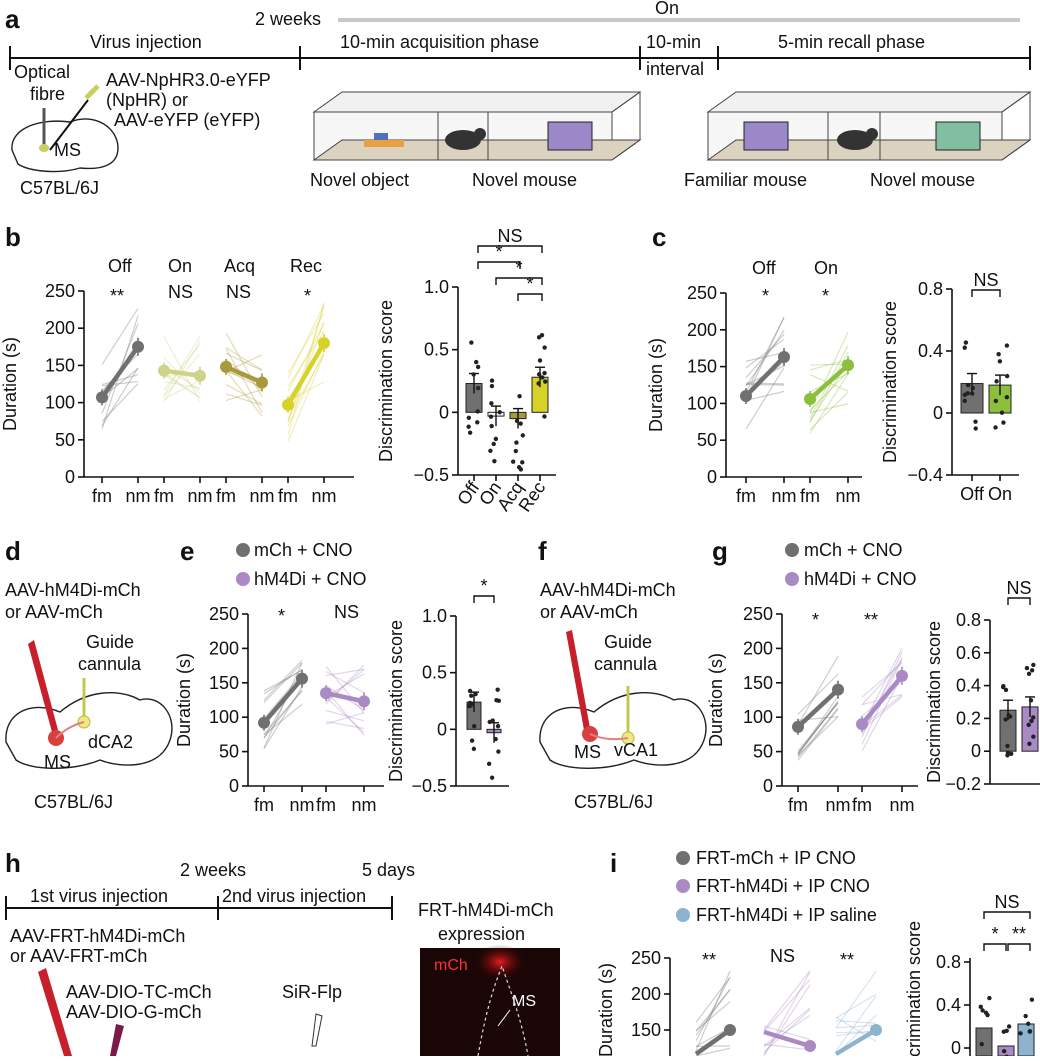 The width and height of the screenshot is (1040, 1061). What do you see at coordinates (862, 805) in the screenshot?
I see `g-duration-x-tick-label: fm` at bounding box center [862, 805].